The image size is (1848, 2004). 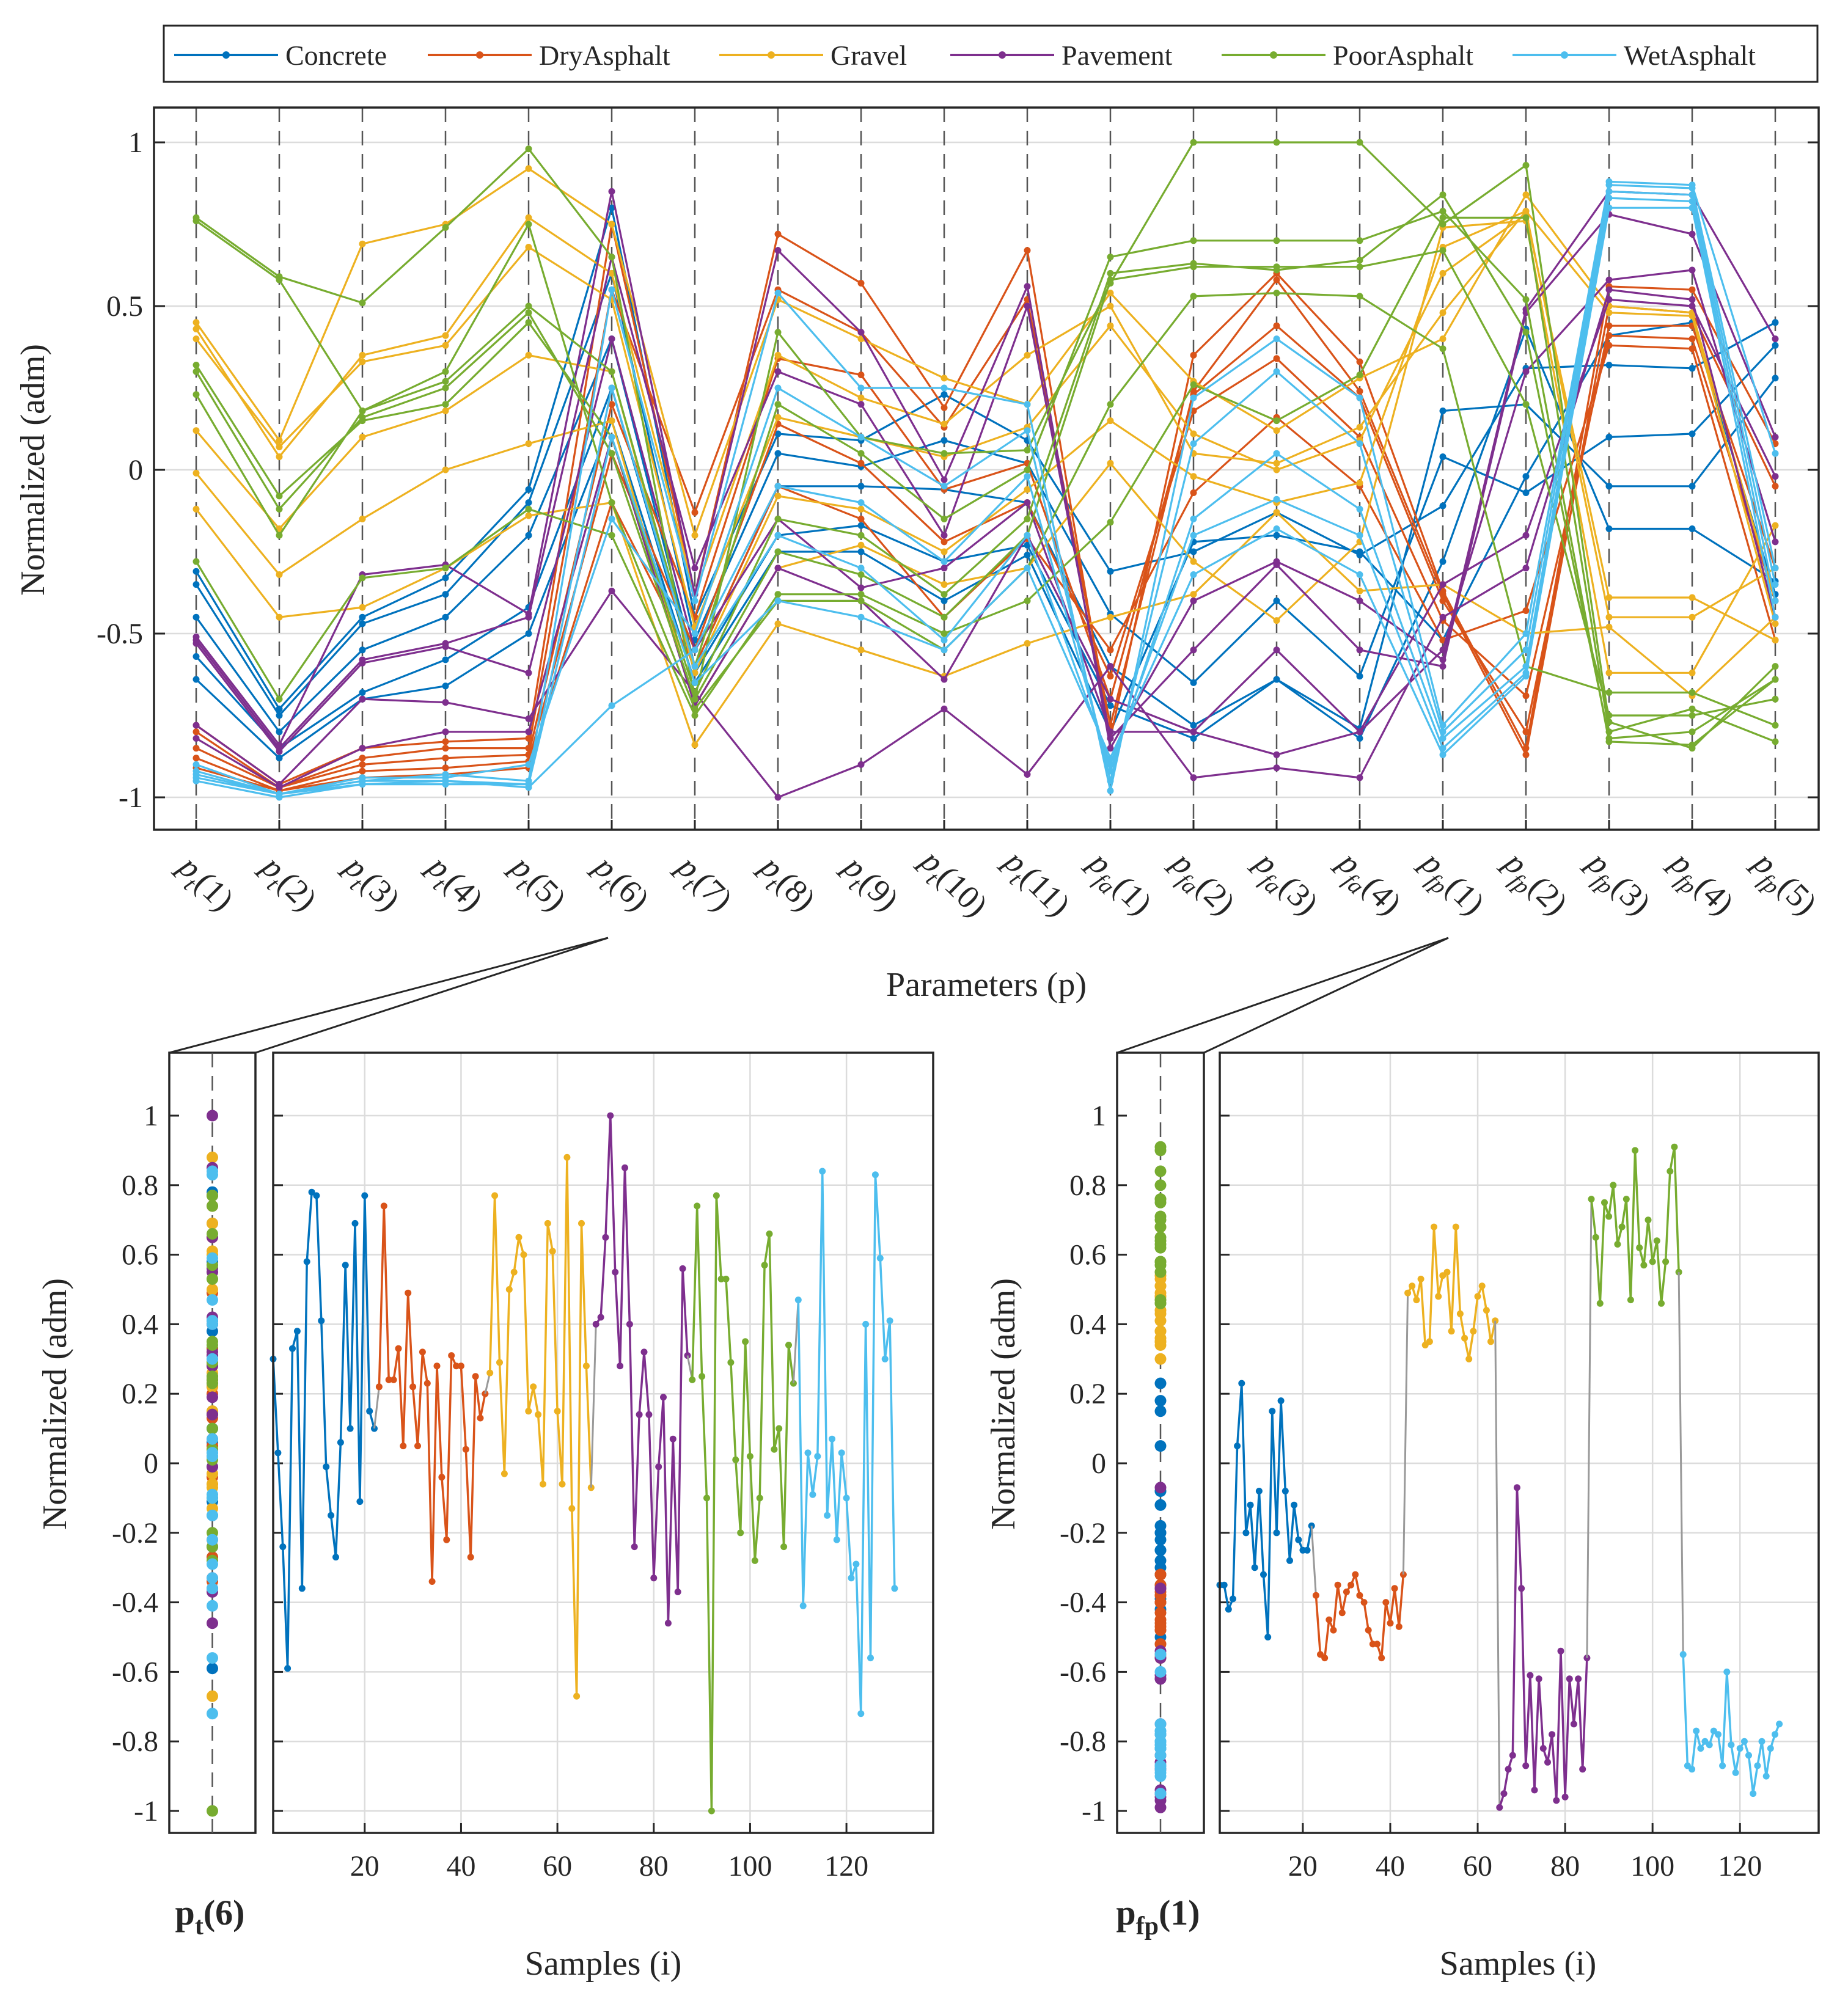 I want to click on pt6-x-tick-label: 40, so click(x=461, y=1866).